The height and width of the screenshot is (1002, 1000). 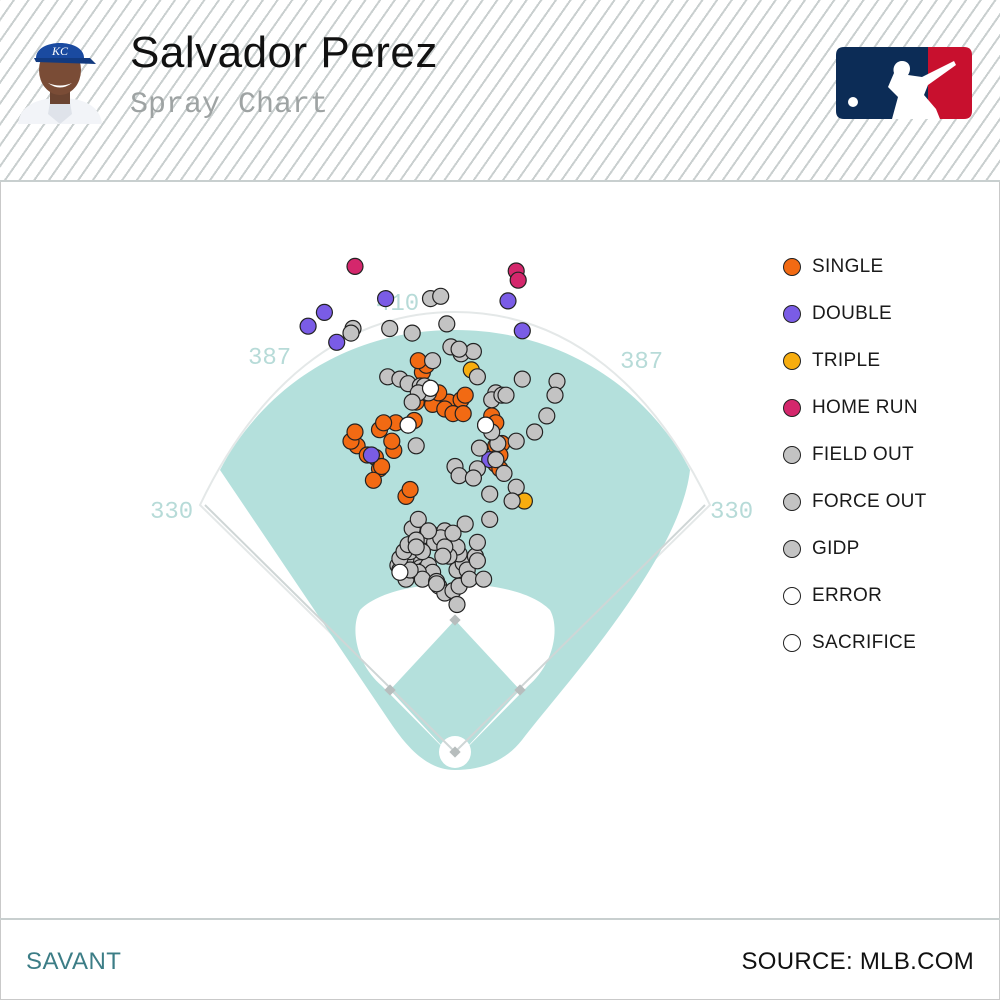 I want to click on wall-distance-labels: 330 387 410 387 330, so click(x=451, y=408).